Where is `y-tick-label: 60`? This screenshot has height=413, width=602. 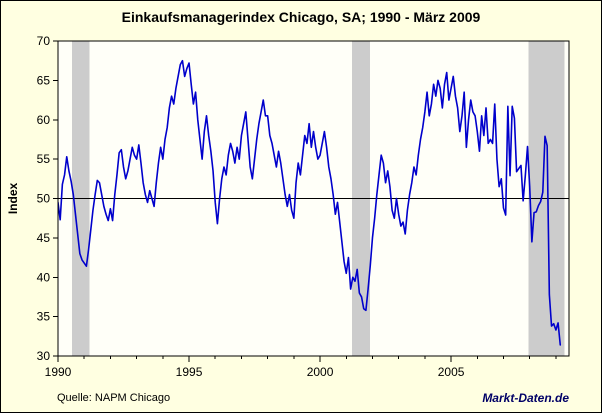 y-tick-label: 60 is located at coordinates (44, 120).